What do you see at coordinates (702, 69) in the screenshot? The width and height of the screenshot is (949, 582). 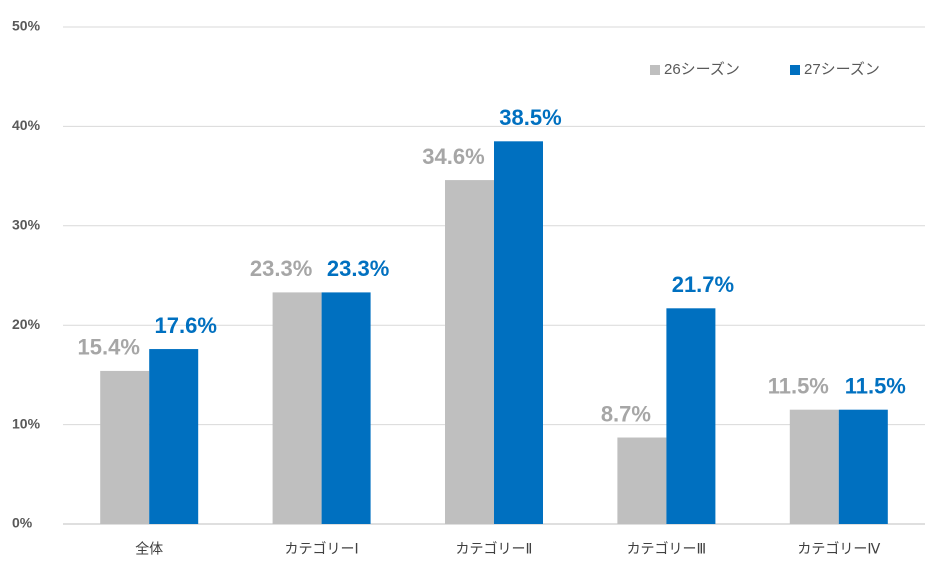 I see `legend-label: 26シーズン` at bounding box center [702, 69].